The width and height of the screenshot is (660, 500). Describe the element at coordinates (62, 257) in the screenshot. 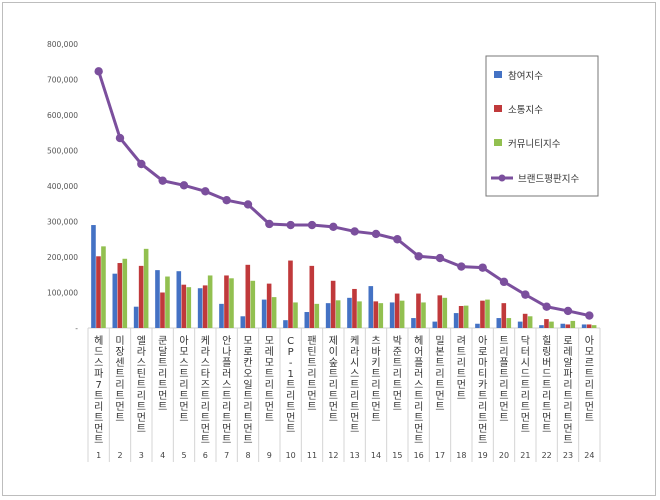

I see `y-tick-label: 200,000` at that location.